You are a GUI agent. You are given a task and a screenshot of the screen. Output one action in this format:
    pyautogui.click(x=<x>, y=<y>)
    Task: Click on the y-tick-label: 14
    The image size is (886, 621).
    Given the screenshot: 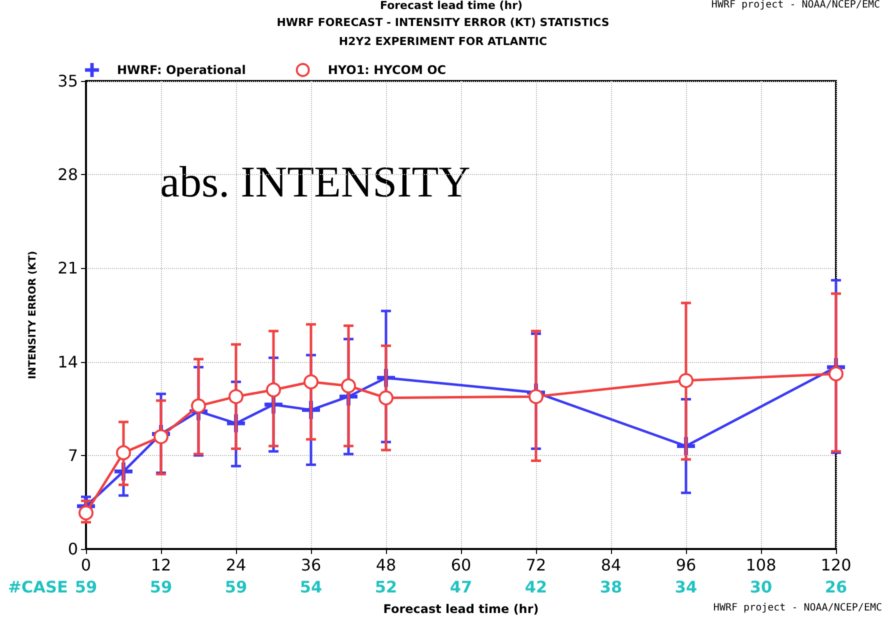 What is the action you would take?
    pyautogui.click(x=68, y=362)
    